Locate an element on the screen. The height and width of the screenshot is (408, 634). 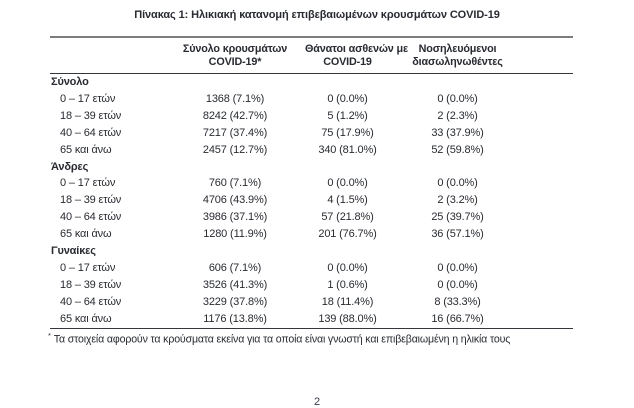
table-row: 0 – 17 ετών 1368 (7.1%) 0 (0.0%) 0 (0.0%) is located at coordinates (311, 99).